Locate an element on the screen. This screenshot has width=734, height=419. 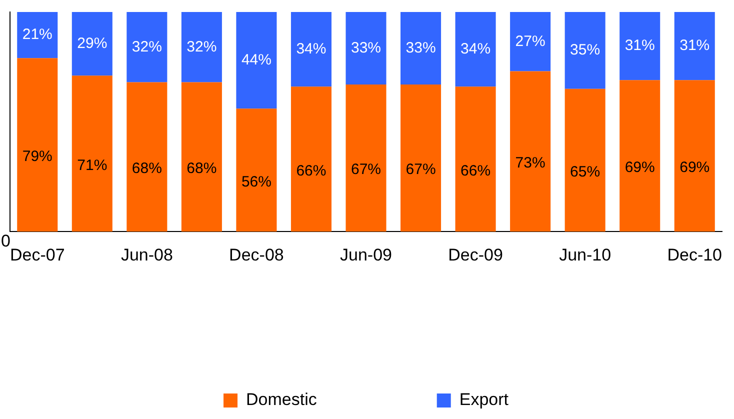
data-label: 21% is located at coordinates (37, 35).